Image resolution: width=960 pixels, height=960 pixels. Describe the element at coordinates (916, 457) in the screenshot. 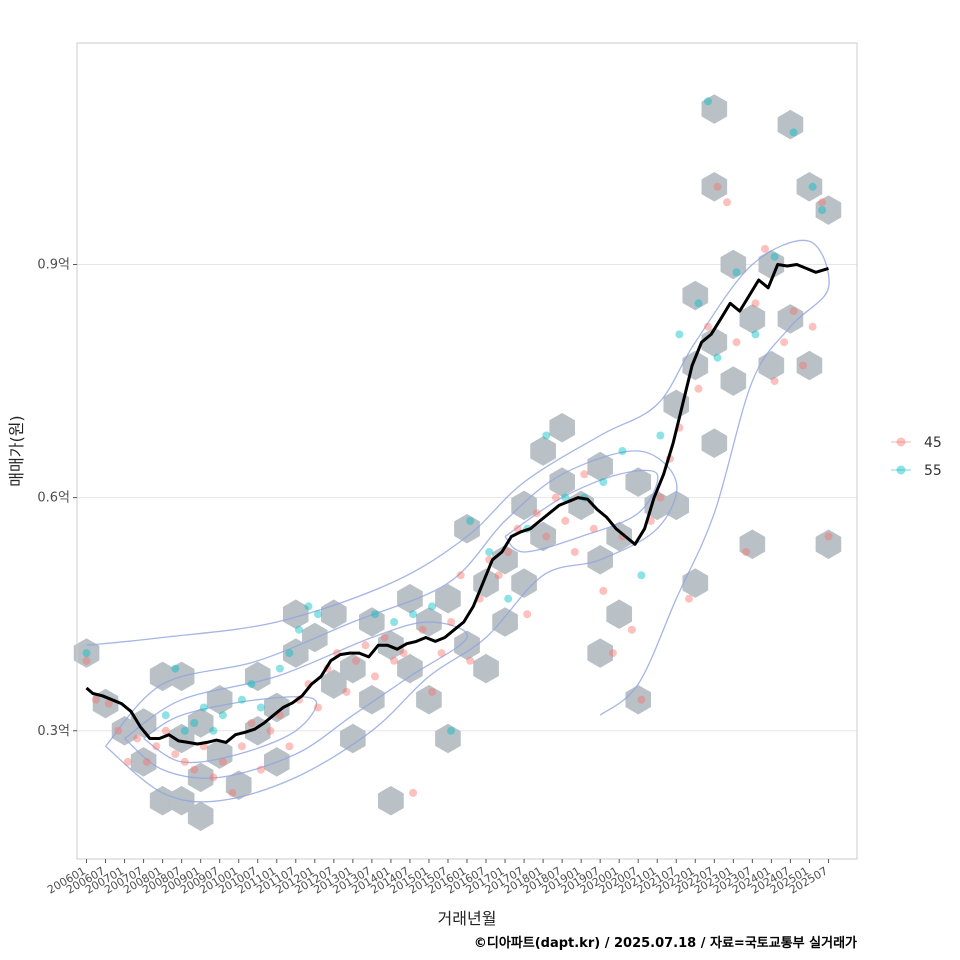

I see `legend: 45 55` at that location.